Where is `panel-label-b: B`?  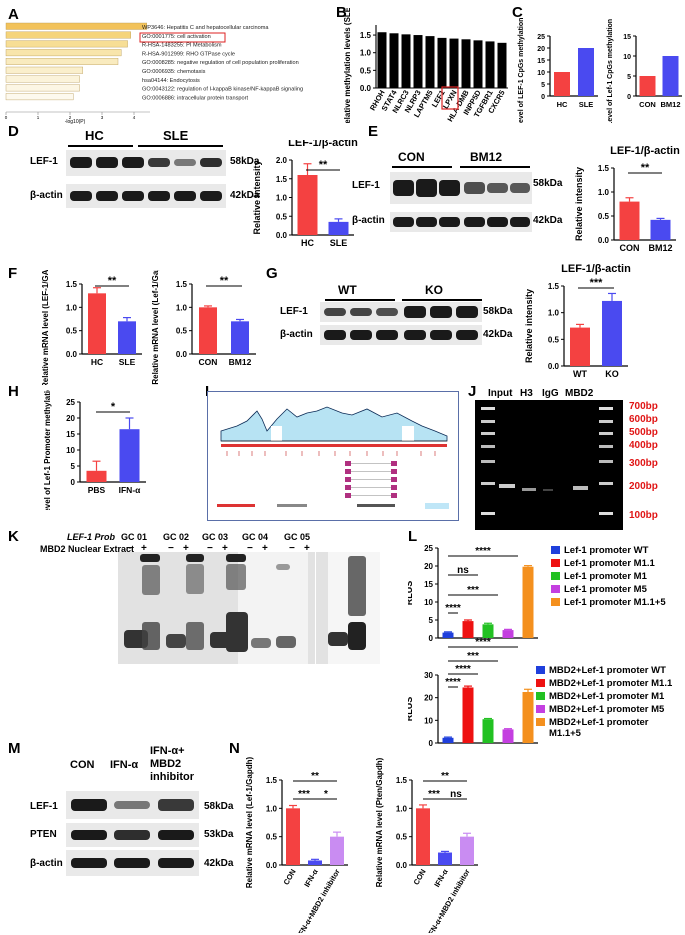 panel-label-b: B is located at coordinates (341, 12).